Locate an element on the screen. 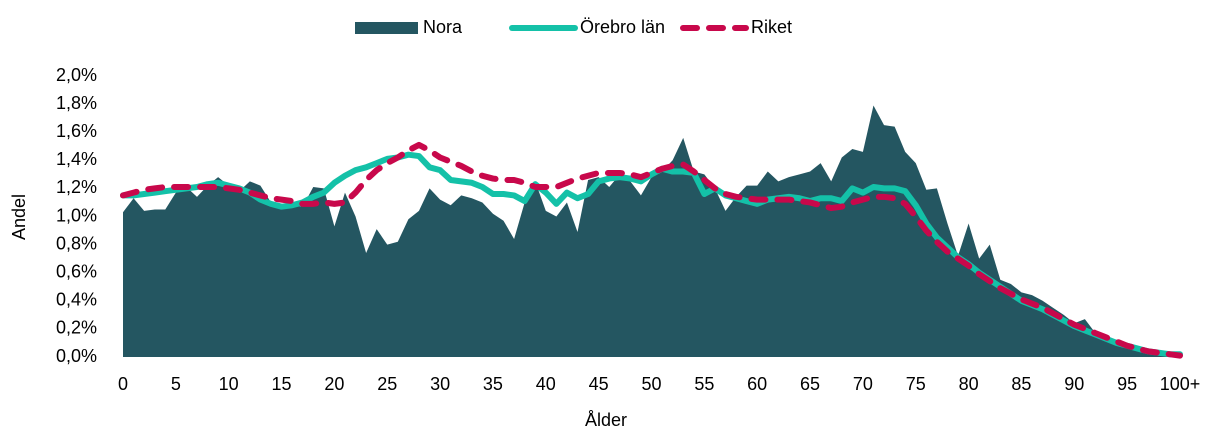 This screenshot has width=1213, height=435. x-tick-label: 5 is located at coordinates (176, 384).